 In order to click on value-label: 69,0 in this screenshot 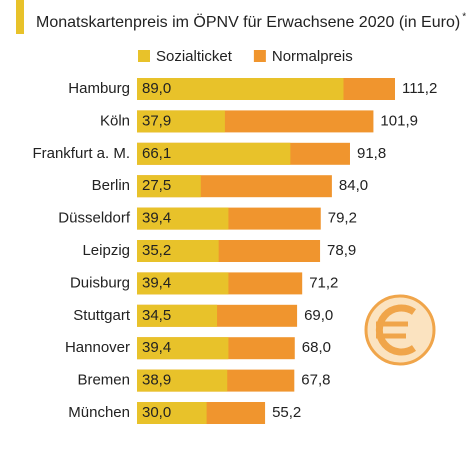, I will do `click(318, 315)`.